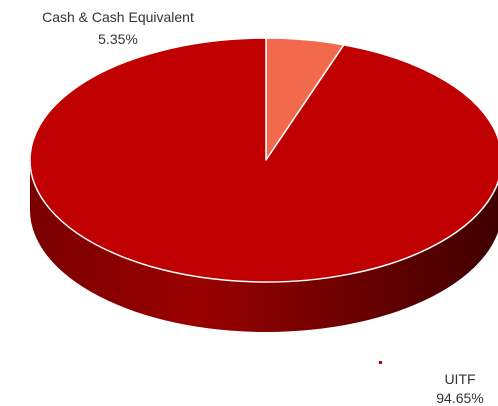  I want to click on label-uitf-name: UITF, so click(459, 379).